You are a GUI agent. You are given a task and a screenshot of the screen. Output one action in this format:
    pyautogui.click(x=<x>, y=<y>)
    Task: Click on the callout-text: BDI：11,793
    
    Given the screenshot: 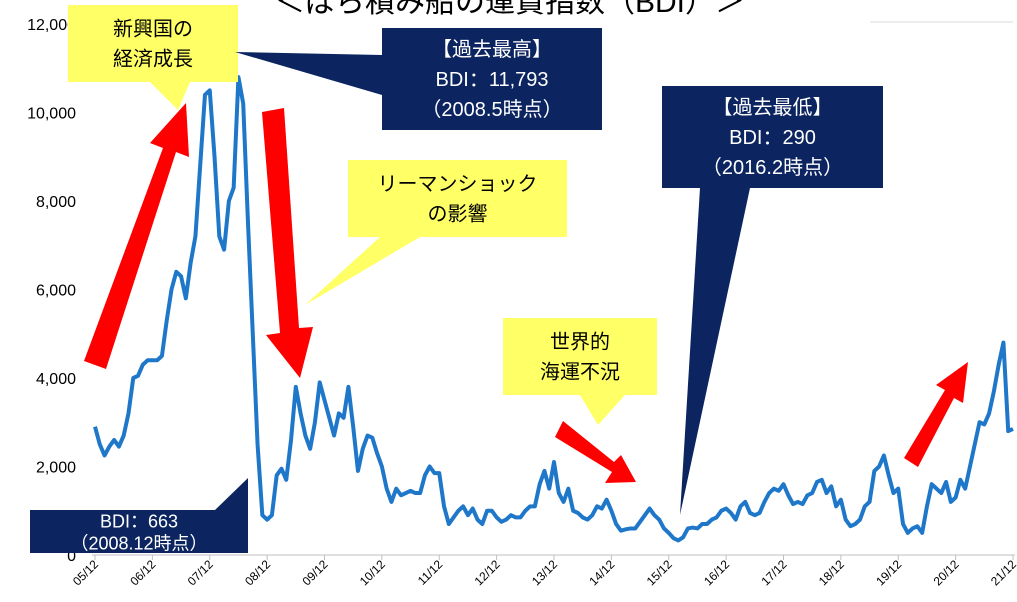 What is the action you would take?
    pyautogui.click(x=491, y=80)
    